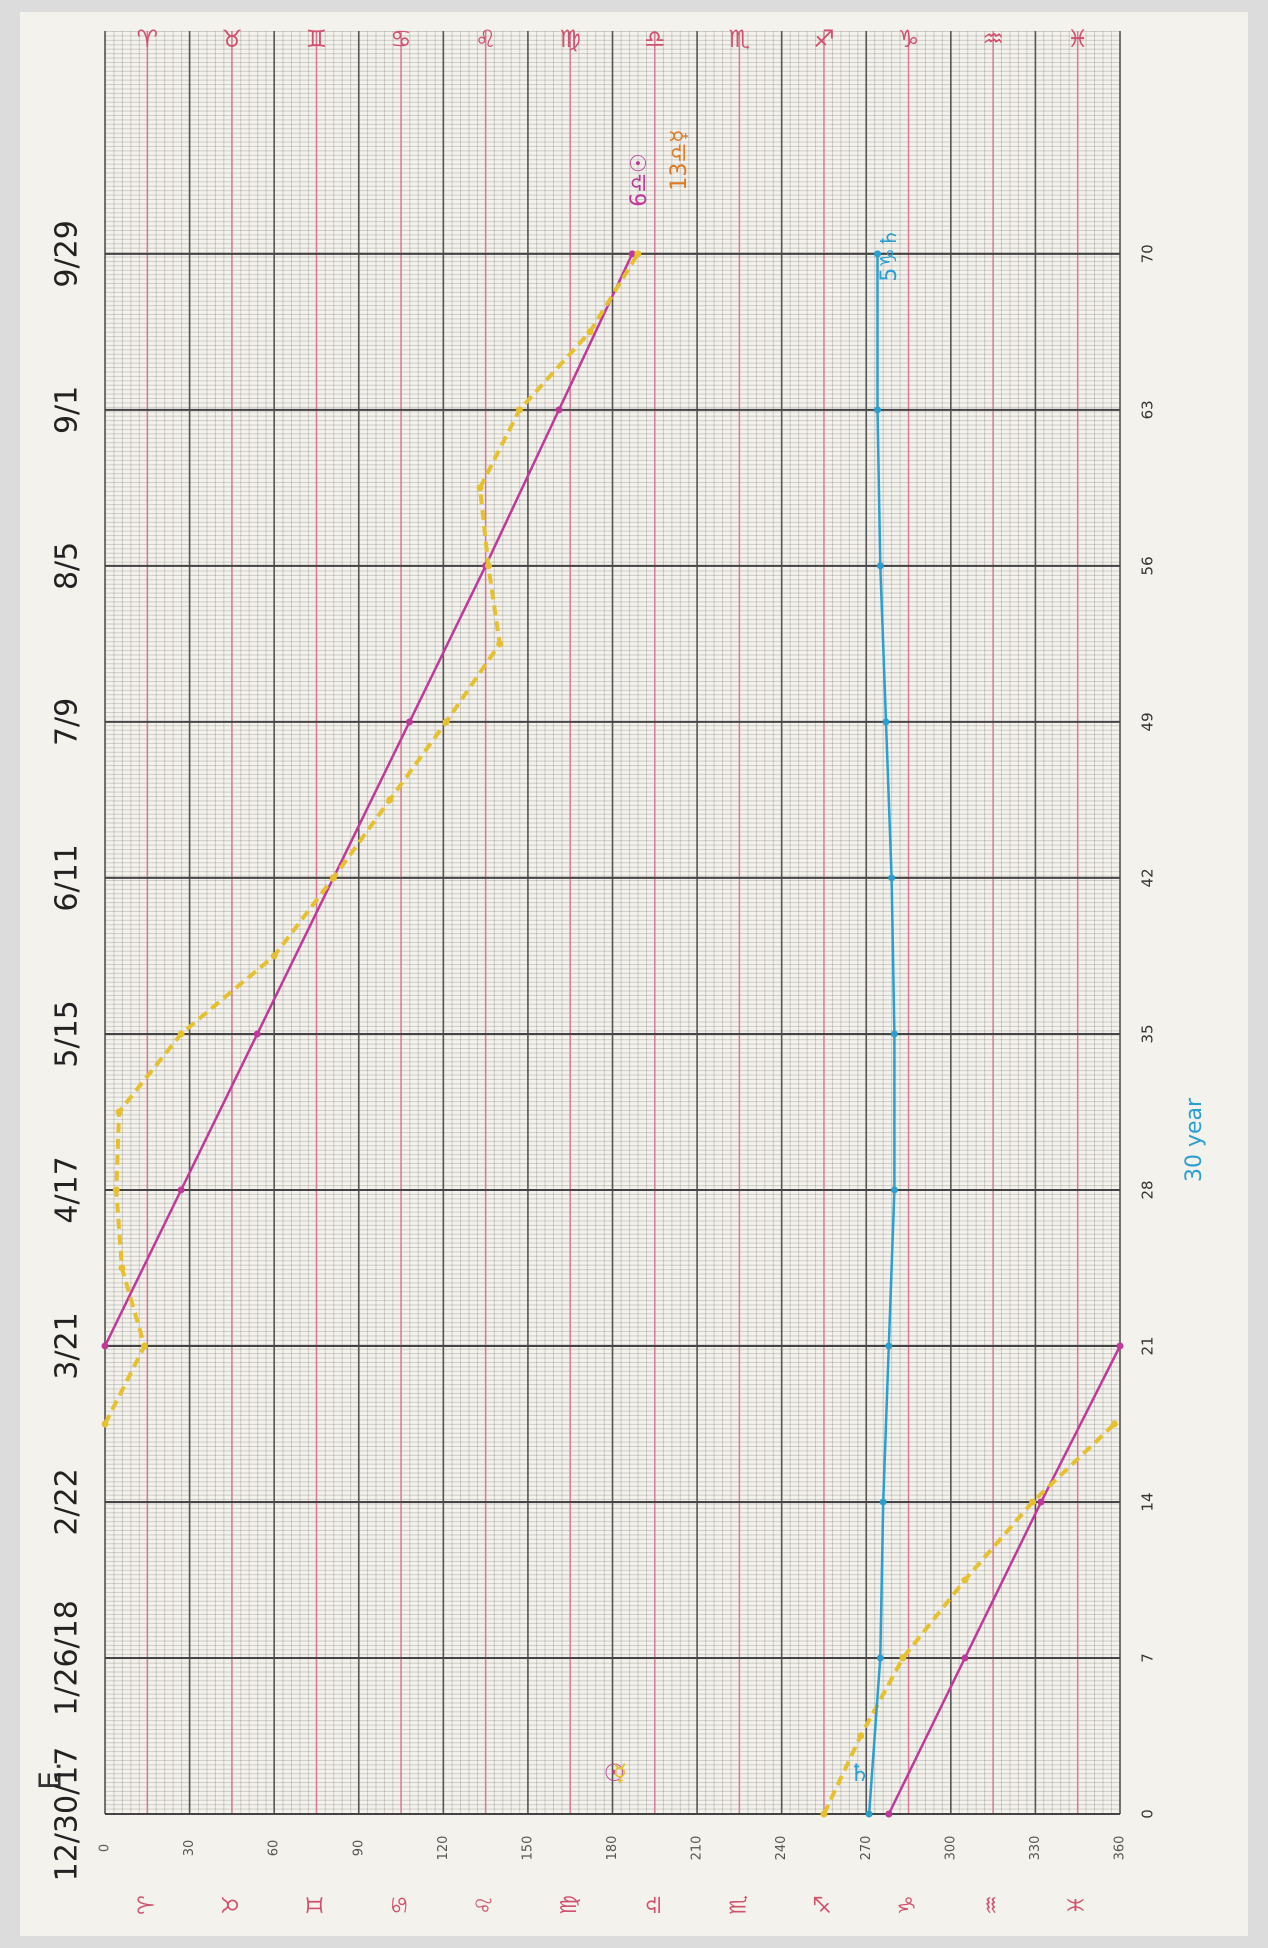 Image resolution: width=1268 pixels, height=1948 pixels. What do you see at coordinates (1148, 1658) in the screenshot?
I see `x-tick-label: 7` at bounding box center [1148, 1658].